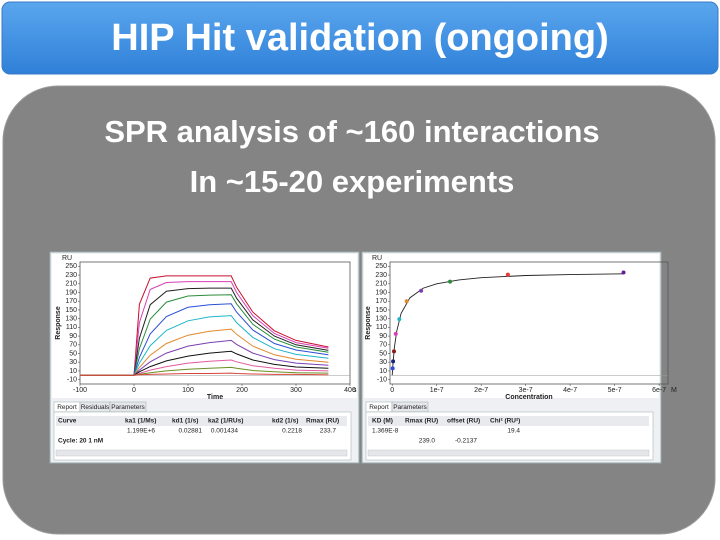 The width and height of the screenshot is (720, 540). Describe the element at coordinates (242, 390) in the screenshot. I see `x-tick-label: 200` at that location.